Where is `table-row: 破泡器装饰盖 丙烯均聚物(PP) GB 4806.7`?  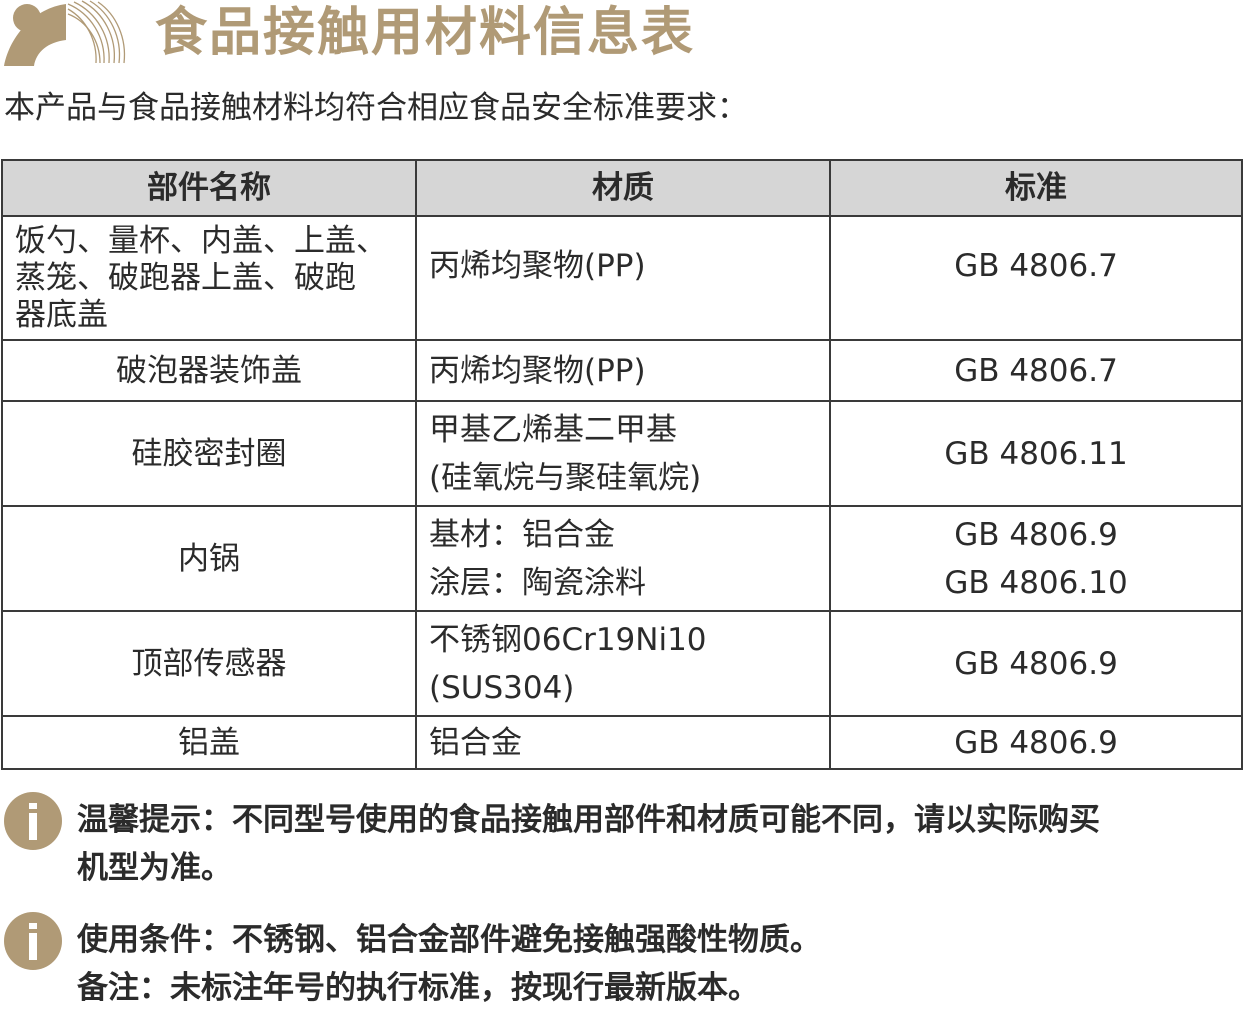
table-row: 破泡器装饰盖 丙烯均聚物(PP) GB 4806.7 is located at coordinates (622, 370).